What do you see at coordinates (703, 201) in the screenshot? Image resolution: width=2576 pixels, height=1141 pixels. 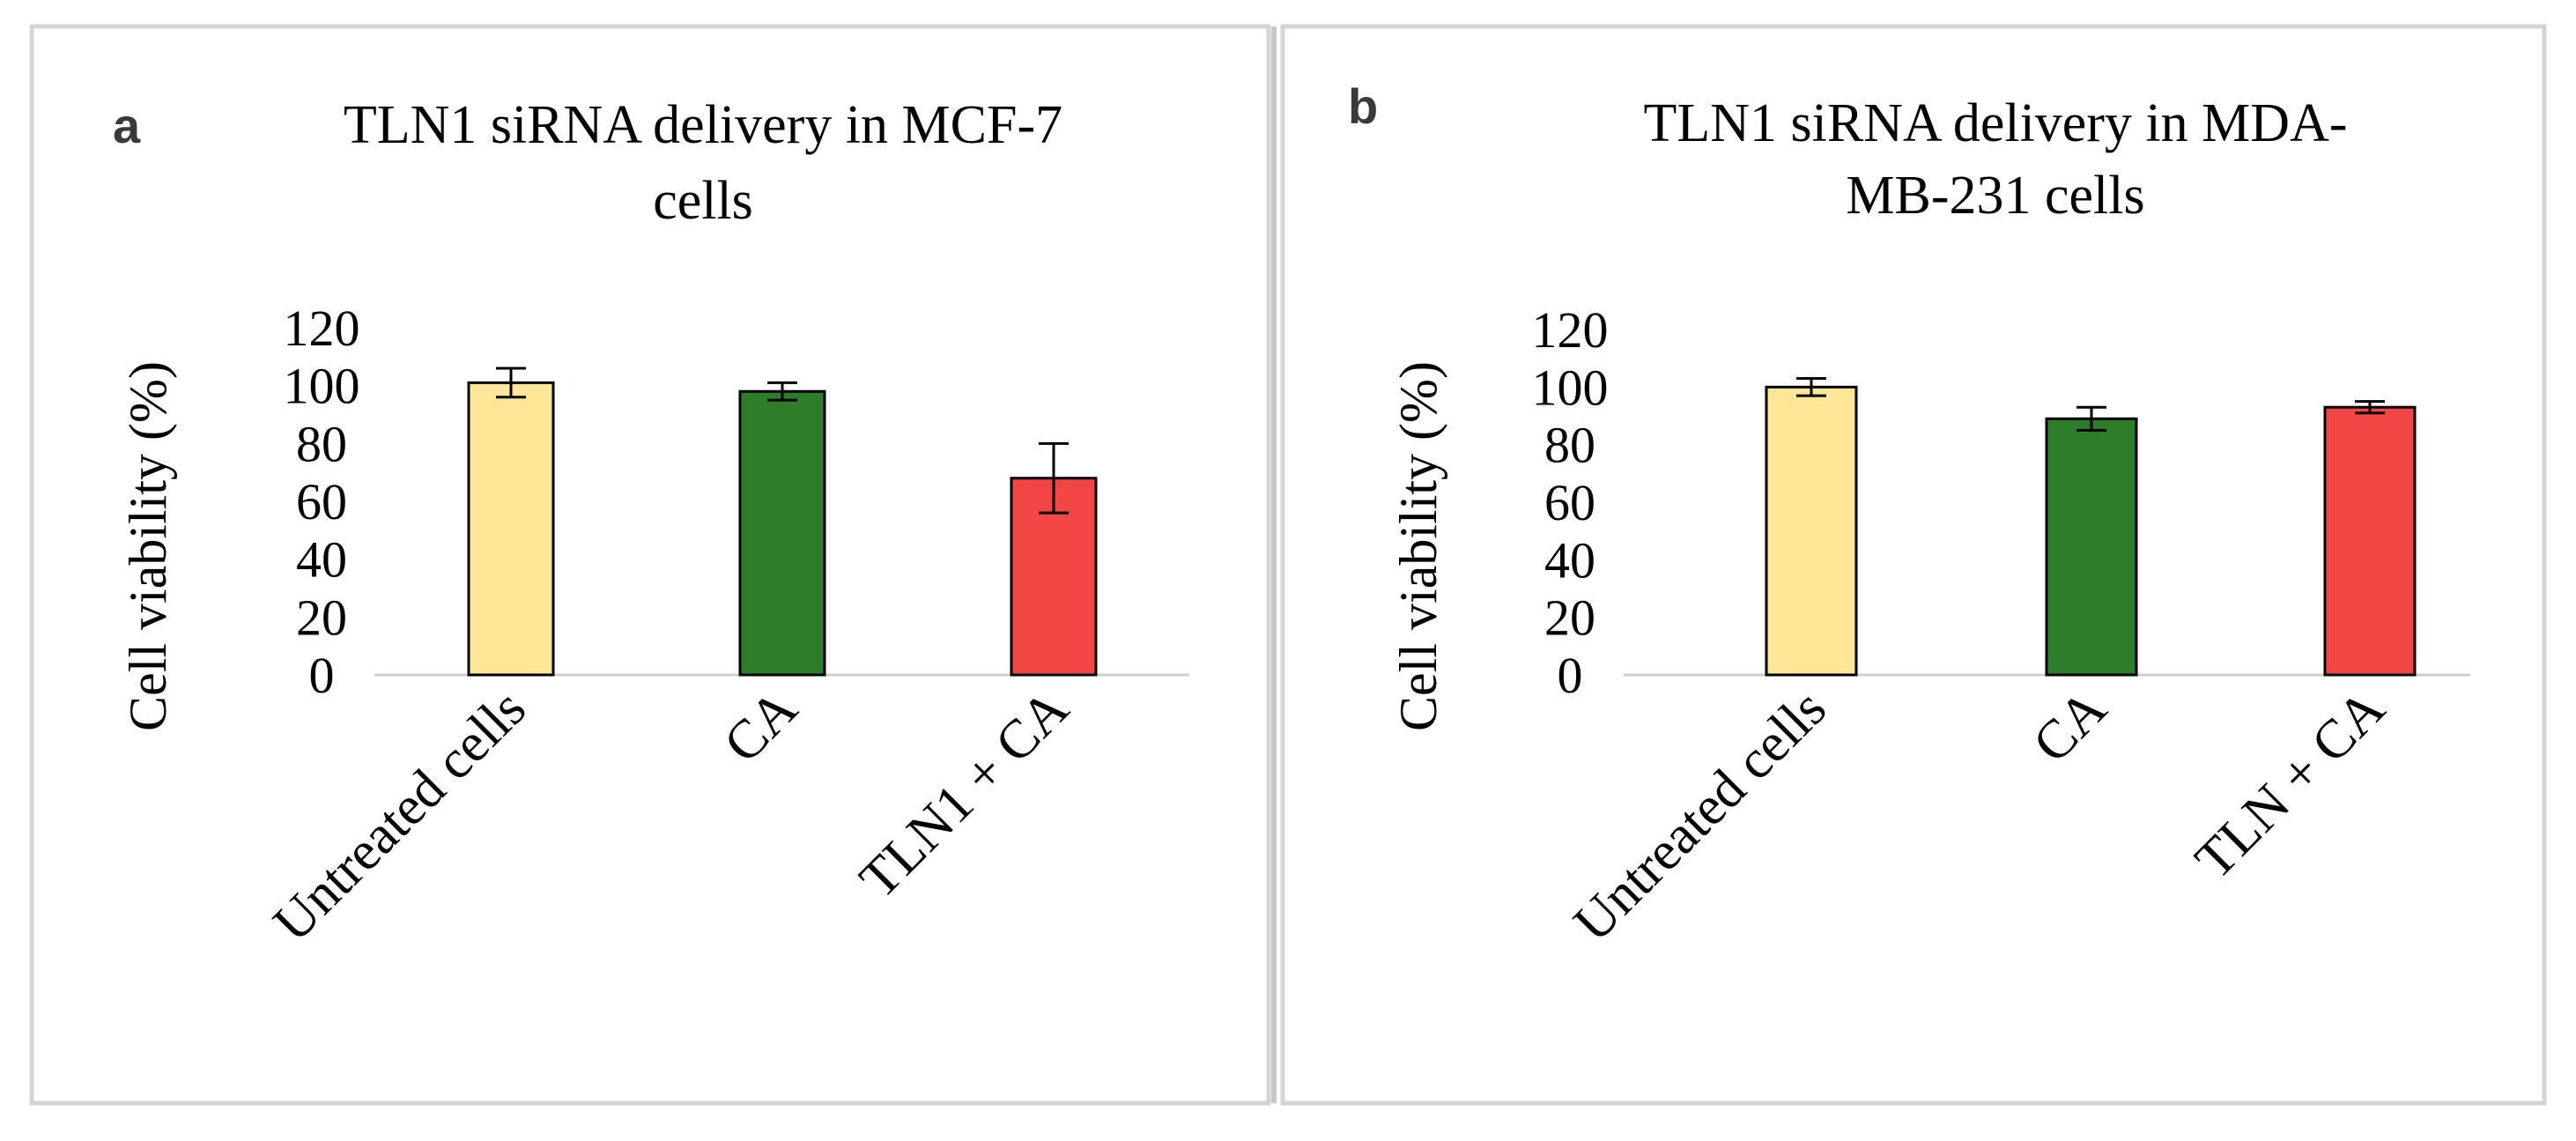 I see `chart-title-line: cells` at bounding box center [703, 201].